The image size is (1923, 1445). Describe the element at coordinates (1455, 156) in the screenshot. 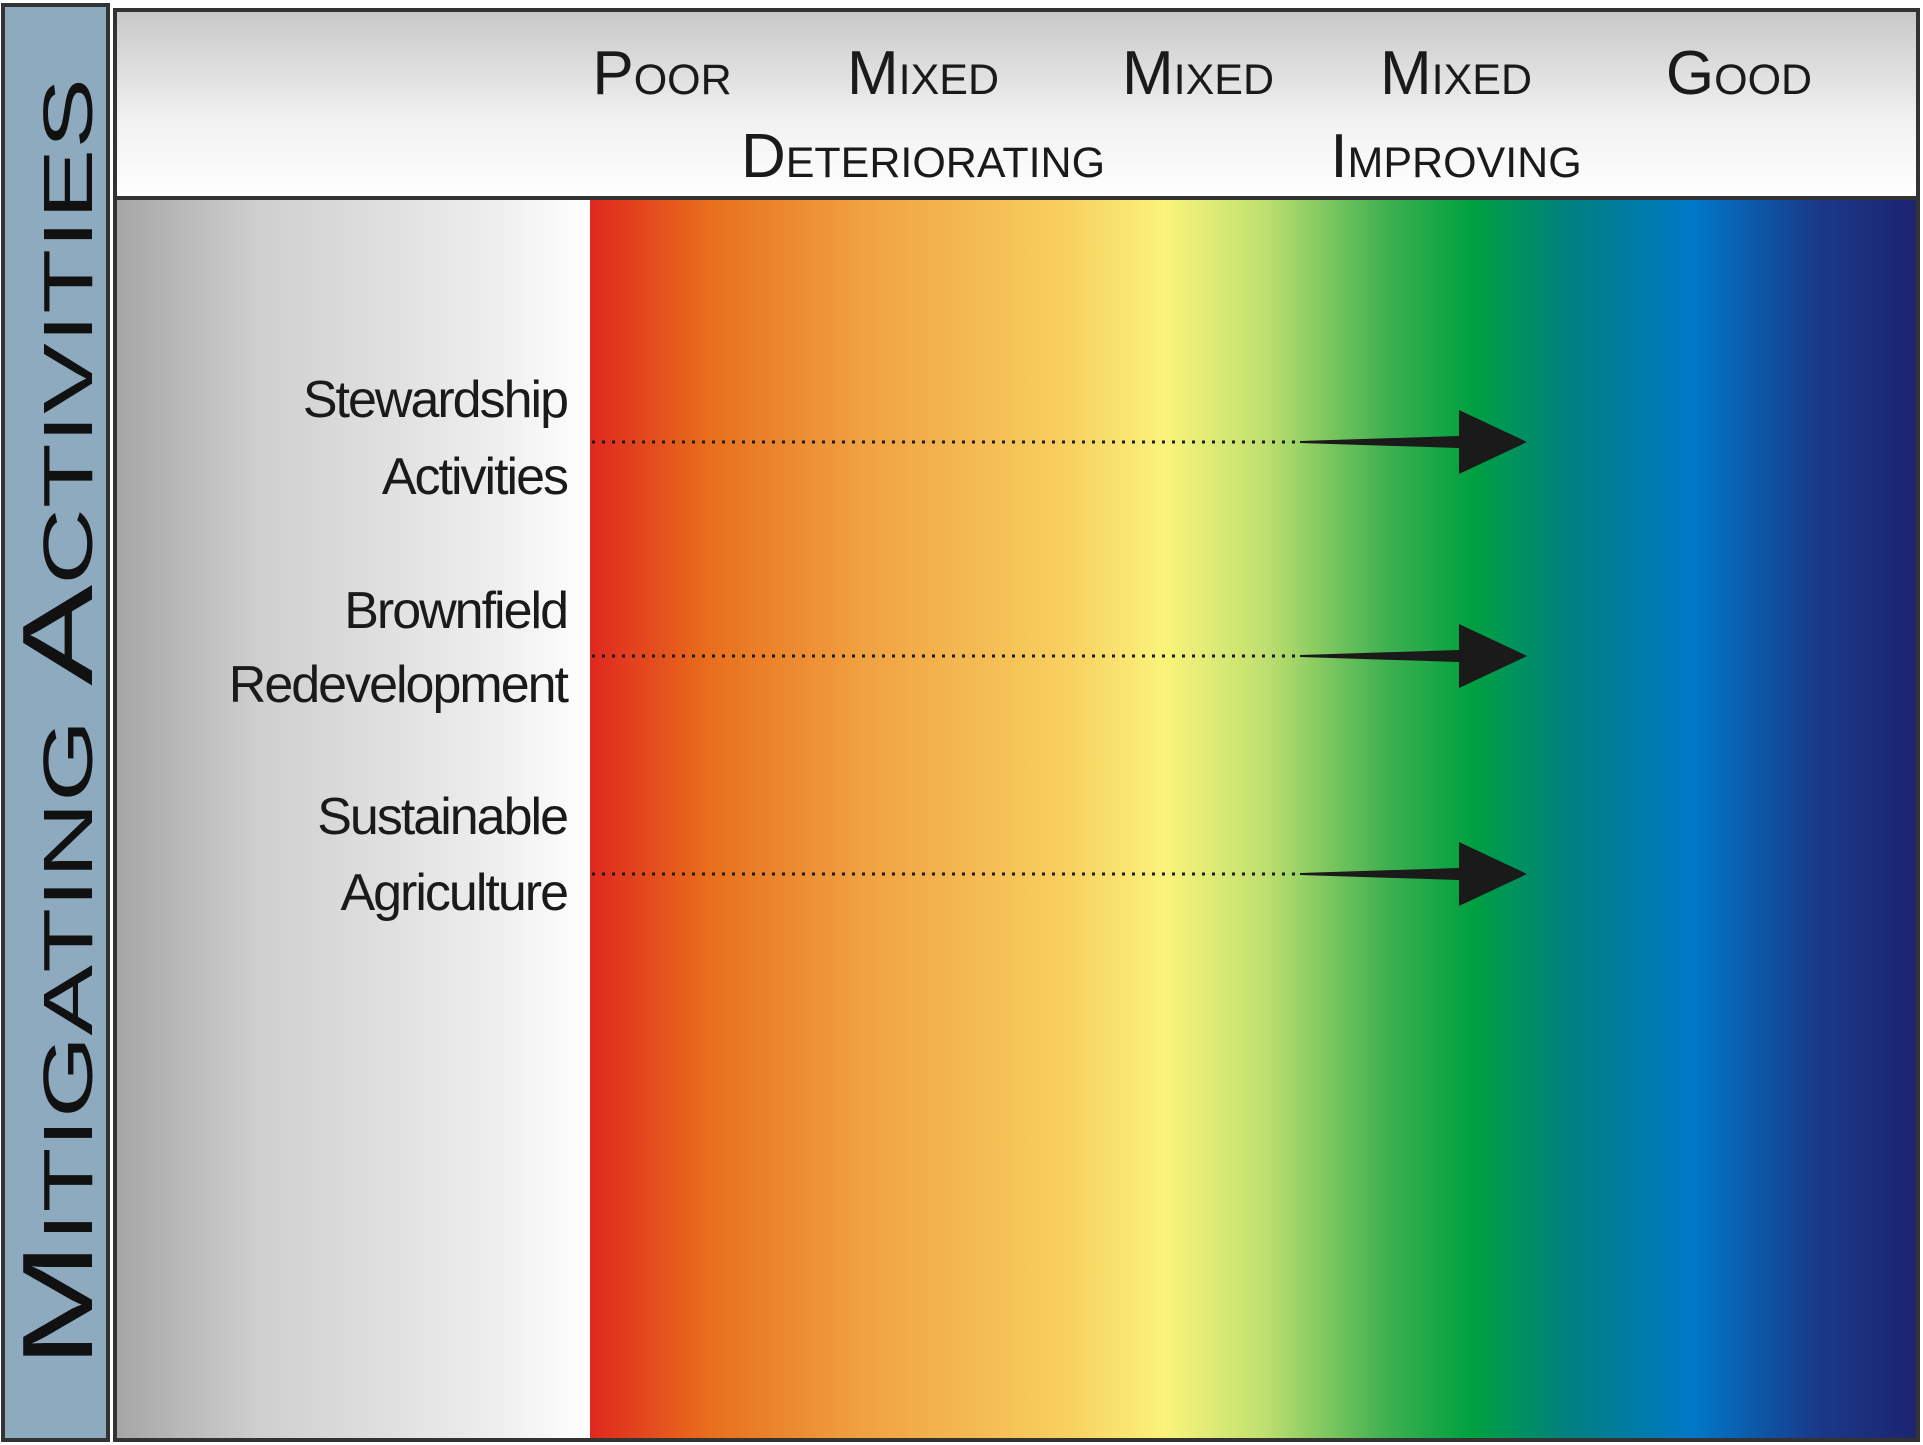

I see `column-label: Improving` at that location.